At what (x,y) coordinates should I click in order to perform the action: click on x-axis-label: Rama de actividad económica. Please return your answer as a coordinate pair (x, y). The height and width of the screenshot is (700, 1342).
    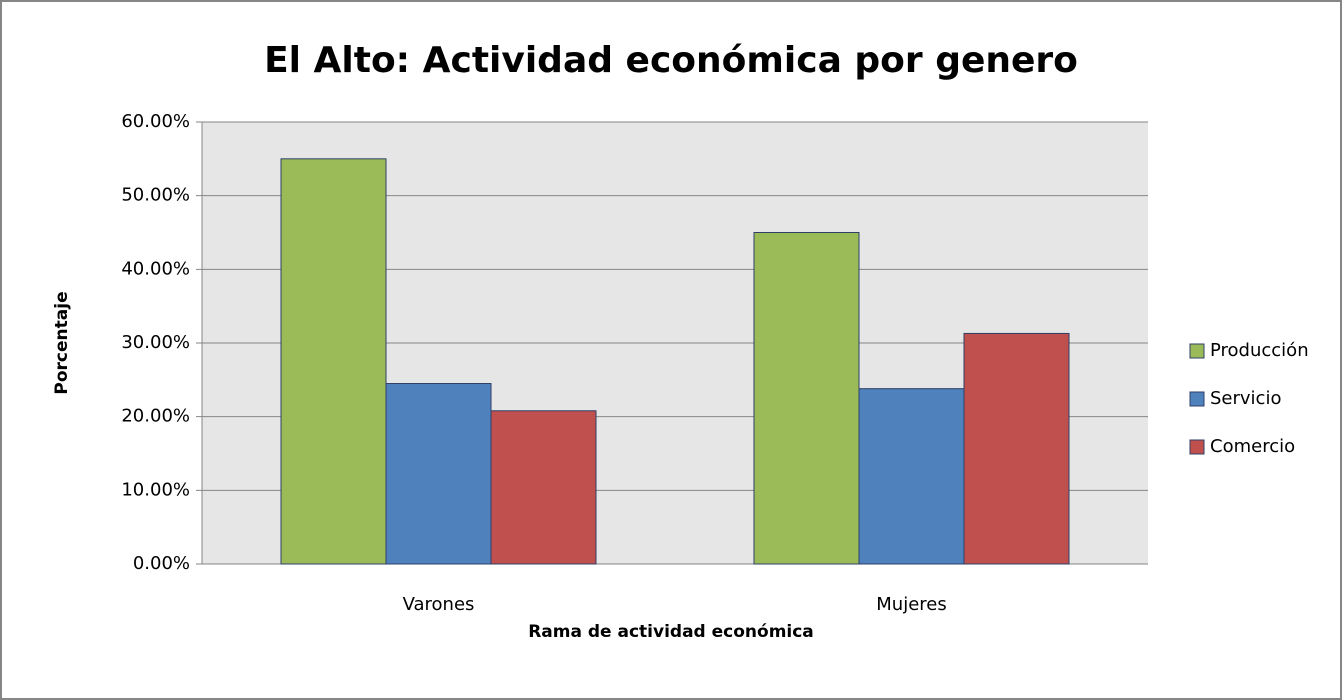
    Looking at the image, I should click on (671, 632).